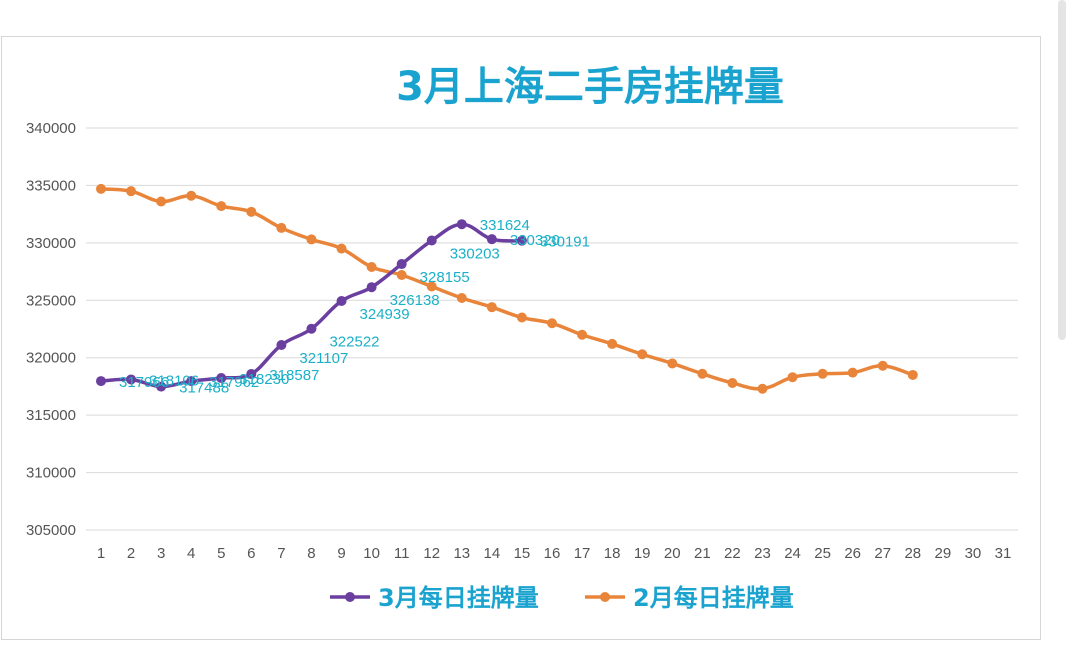 The height and width of the screenshot is (652, 1080). Describe the element at coordinates (234, 382) in the screenshot. I see `data-label: 317962` at that location.